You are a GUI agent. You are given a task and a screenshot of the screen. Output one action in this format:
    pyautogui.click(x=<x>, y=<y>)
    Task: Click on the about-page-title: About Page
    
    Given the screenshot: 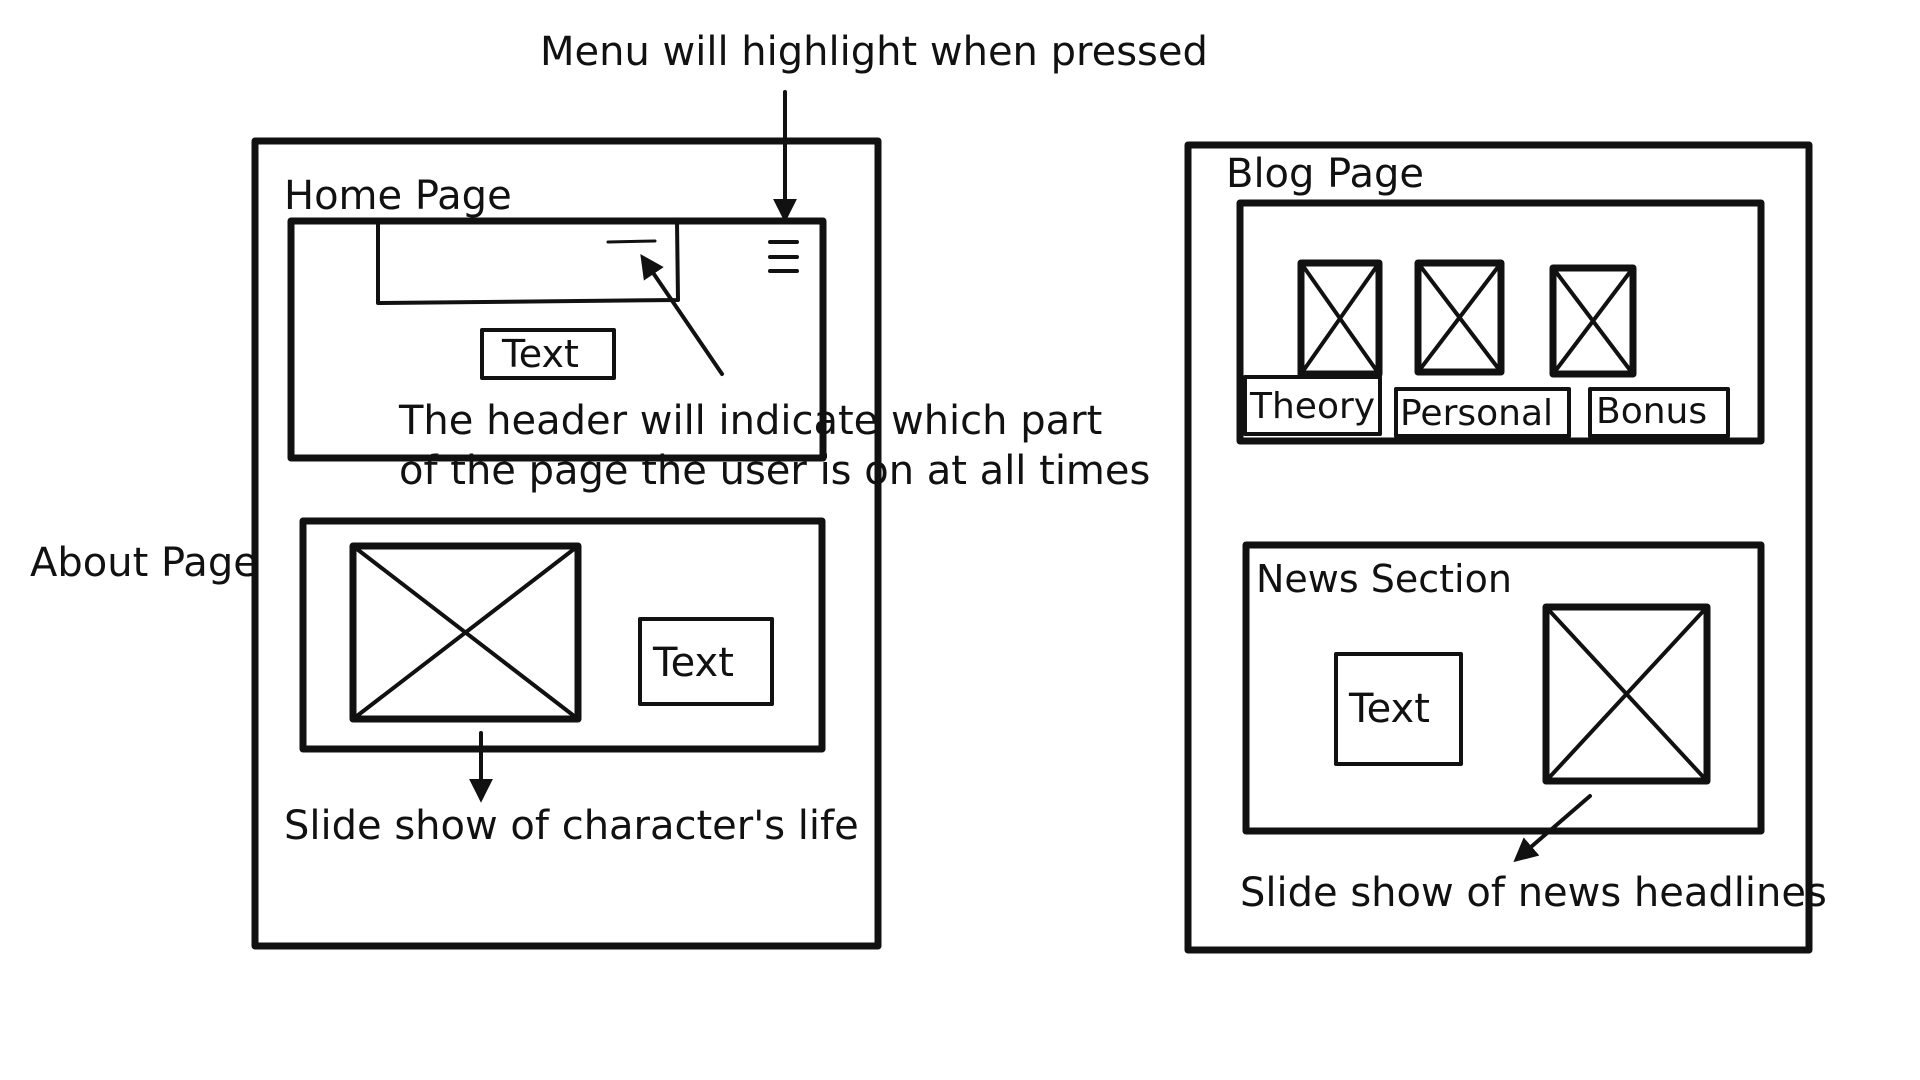 What is the action you would take?
    pyautogui.click(x=144, y=563)
    